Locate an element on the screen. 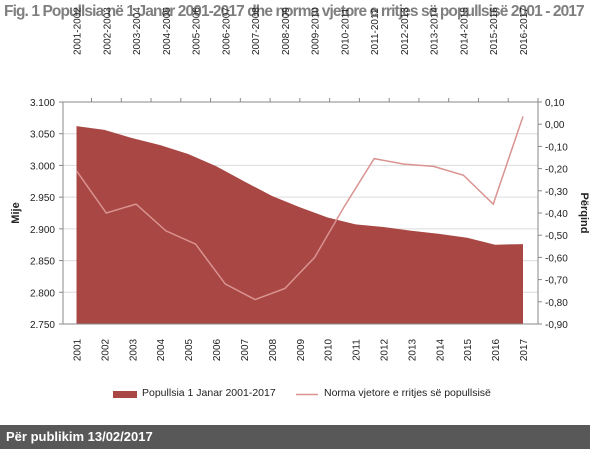 Image resolution: width=603 pixels, height=449 pixels. y2-tick-label: 0,00 is located at coordinates (555, 125).